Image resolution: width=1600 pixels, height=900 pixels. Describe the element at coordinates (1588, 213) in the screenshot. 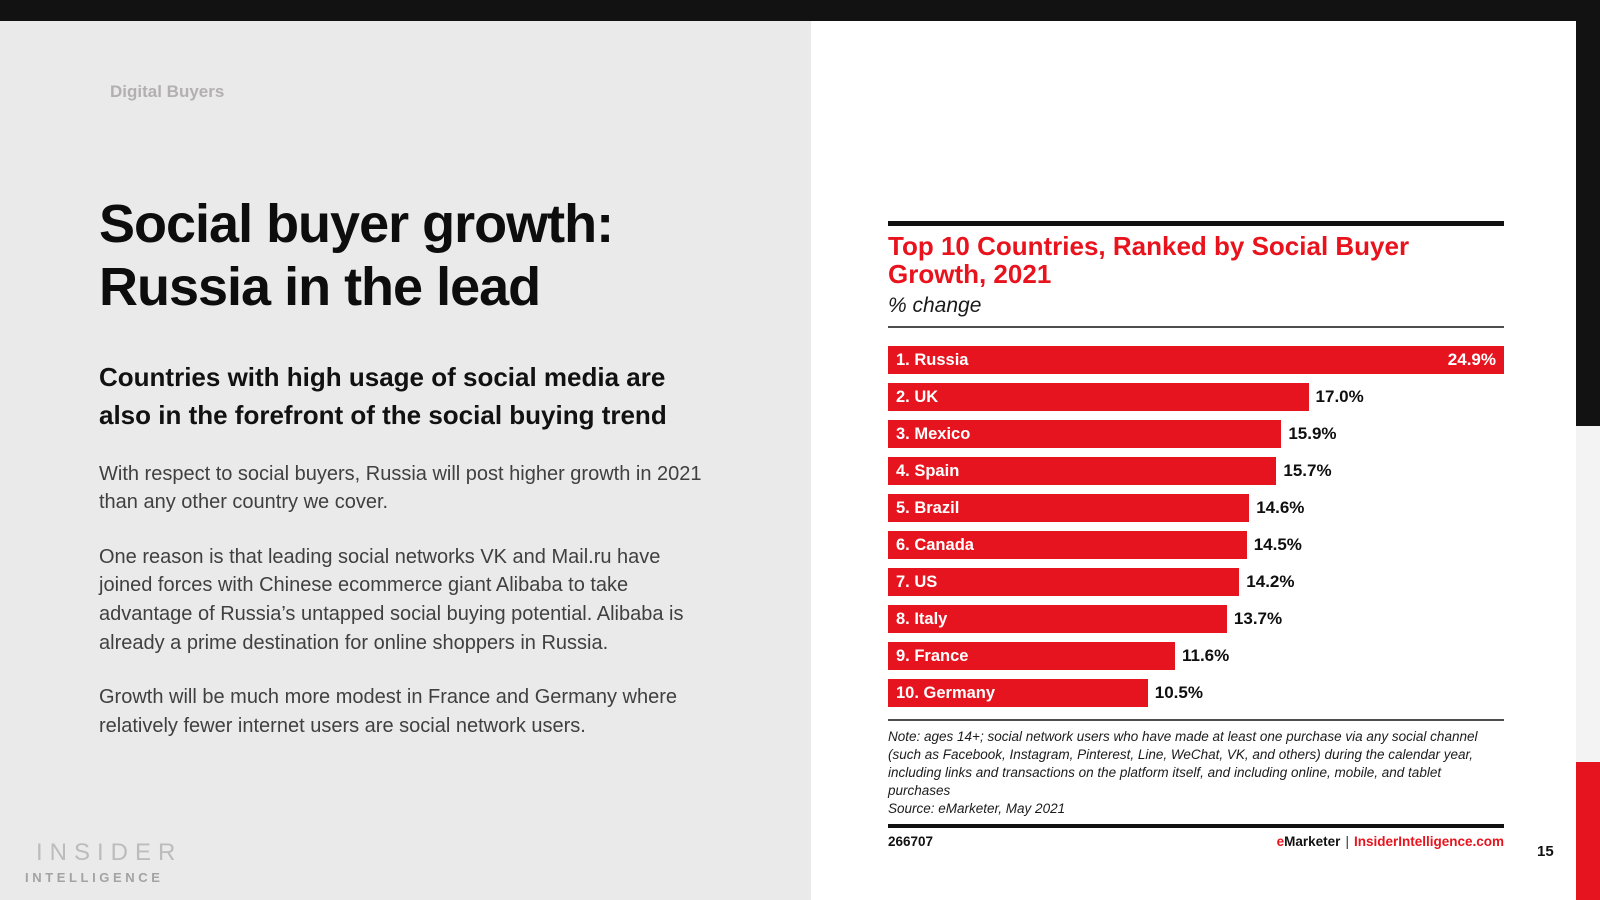

I see `edge-strip-black-segment` at that location.